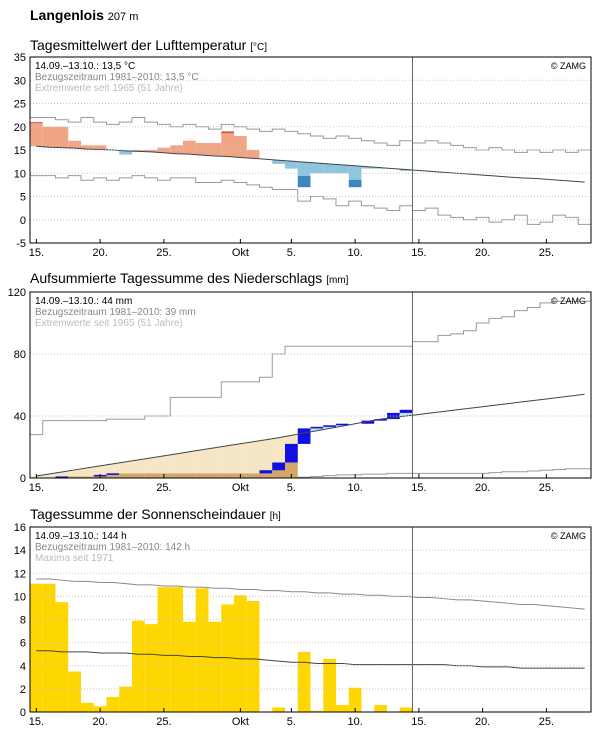  What do you see at coordinates (148, 514) in the screenshot?
I see `sunshine-title-text: Tagessumme der Sonnenscheindauer` at bounding box center [148, 514].